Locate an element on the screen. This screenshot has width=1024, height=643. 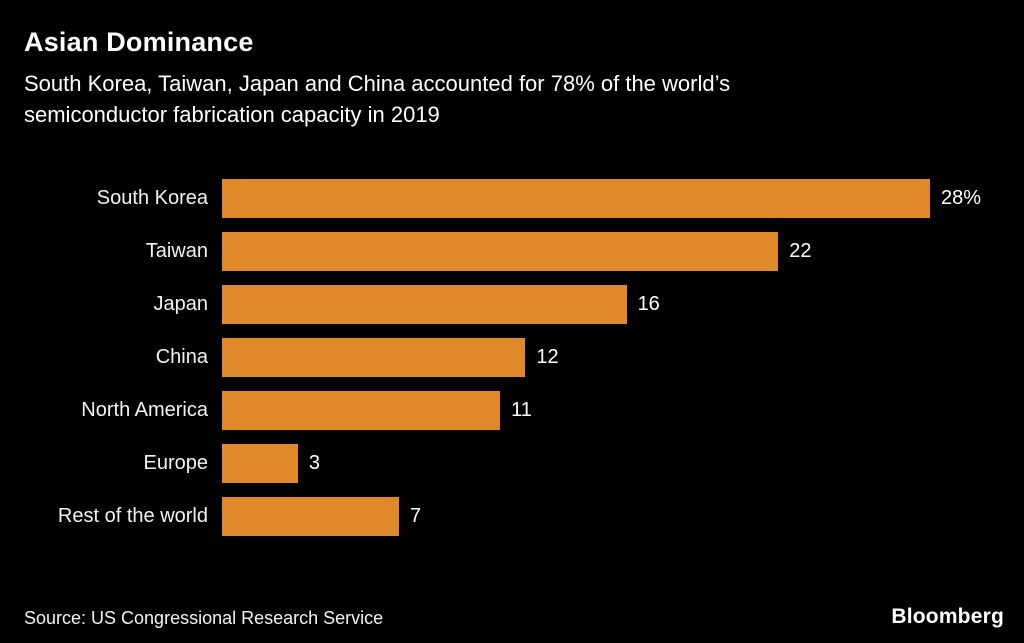
bar-row: North America 11 is located at coordinates (524, 410).